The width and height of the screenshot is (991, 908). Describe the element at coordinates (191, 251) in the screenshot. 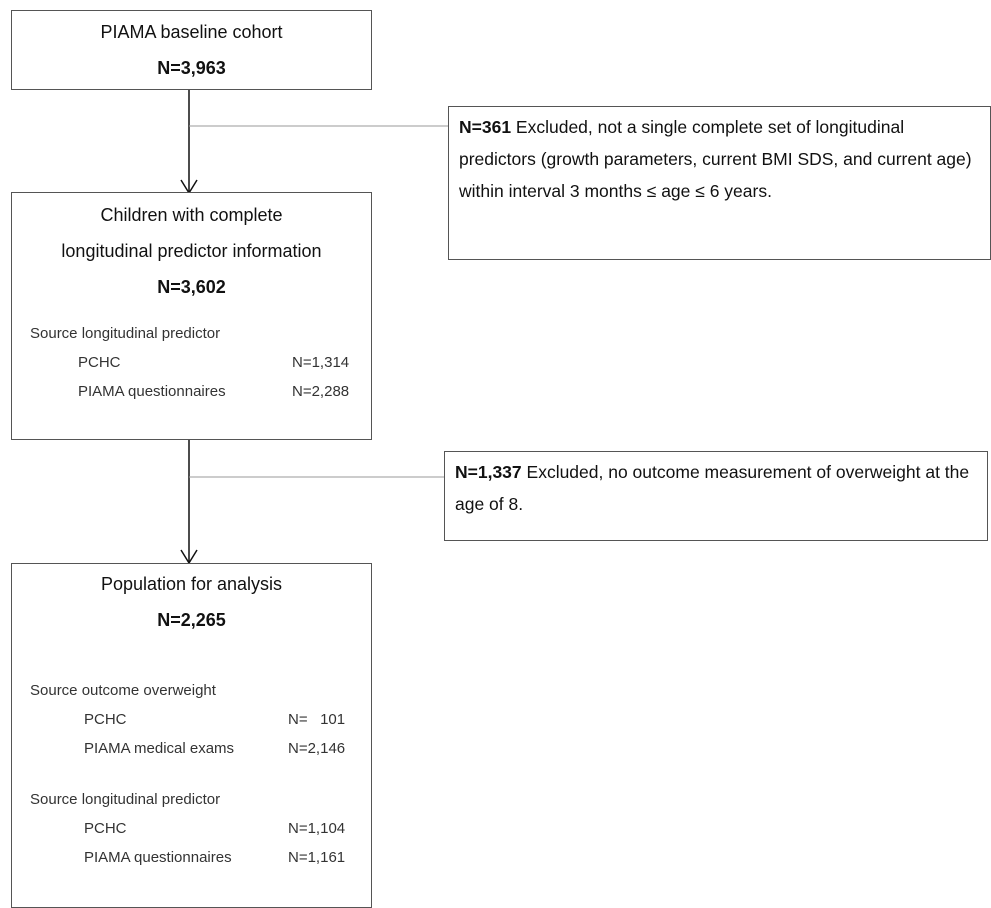

I see `complete-title-line-2: longitudinal predictor information` at that location.